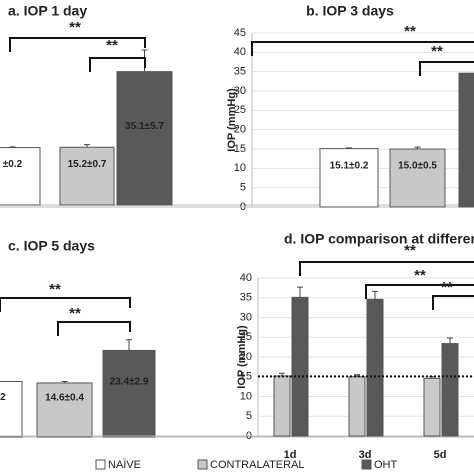 The width and height of the screenshot is (474, 474). What do you see at coordinates (349, 165) in the screenshot?
I see `value-label: 15.1±0.2` at bounding box center [349, 165].